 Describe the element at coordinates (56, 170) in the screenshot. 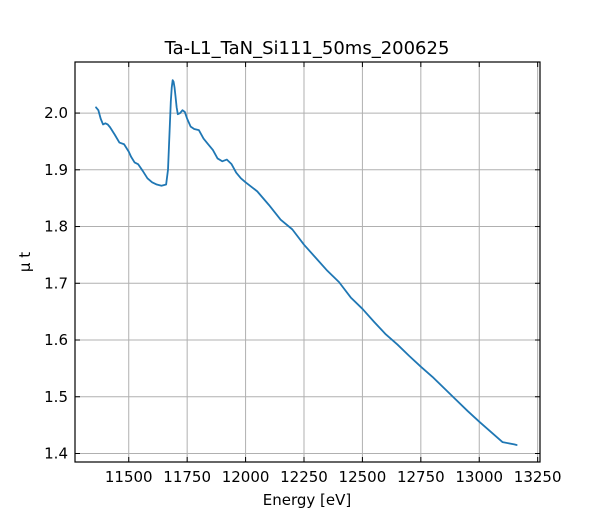

I see `y-tick-label: 1.9` at that location.